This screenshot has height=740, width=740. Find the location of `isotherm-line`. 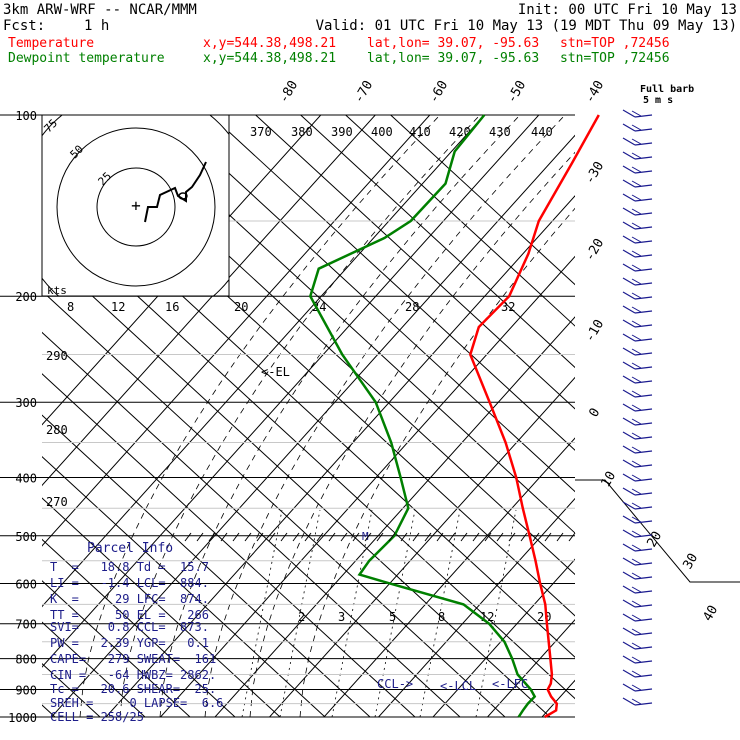

isotherm-line is located at coordinates (503, 637).